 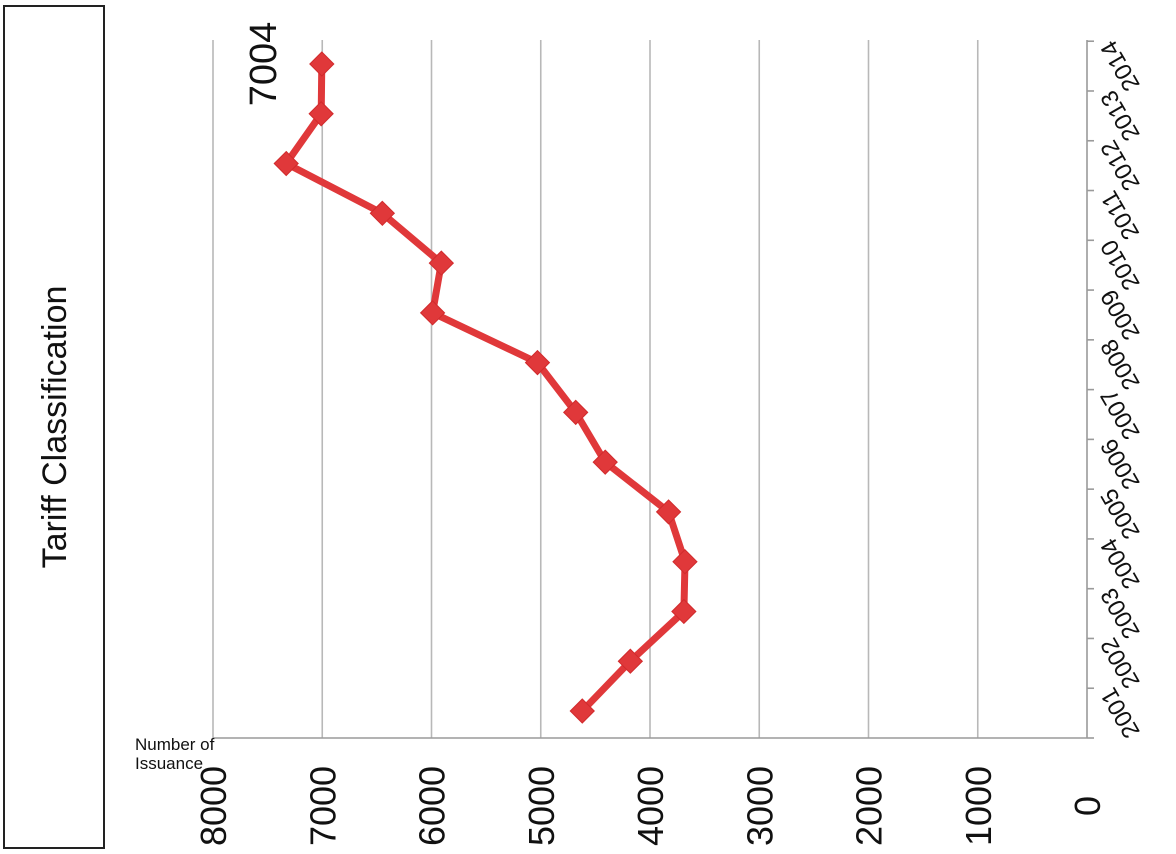 I want to click on data-label-2014: 7004, so click(x=264, y=64).